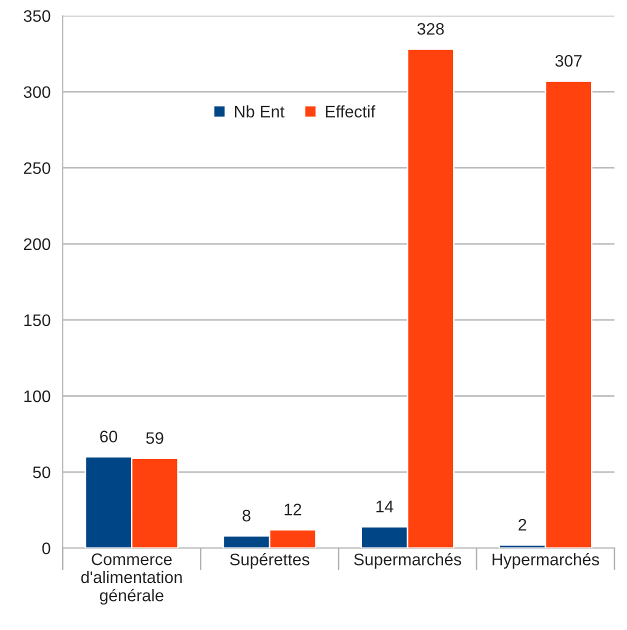 This screenshot has height=630, width=627. What do you see at coordinates (270, 560) in the screenshot?
I see `x-tick-label: Supérettes` at bounding box center [270, 560].